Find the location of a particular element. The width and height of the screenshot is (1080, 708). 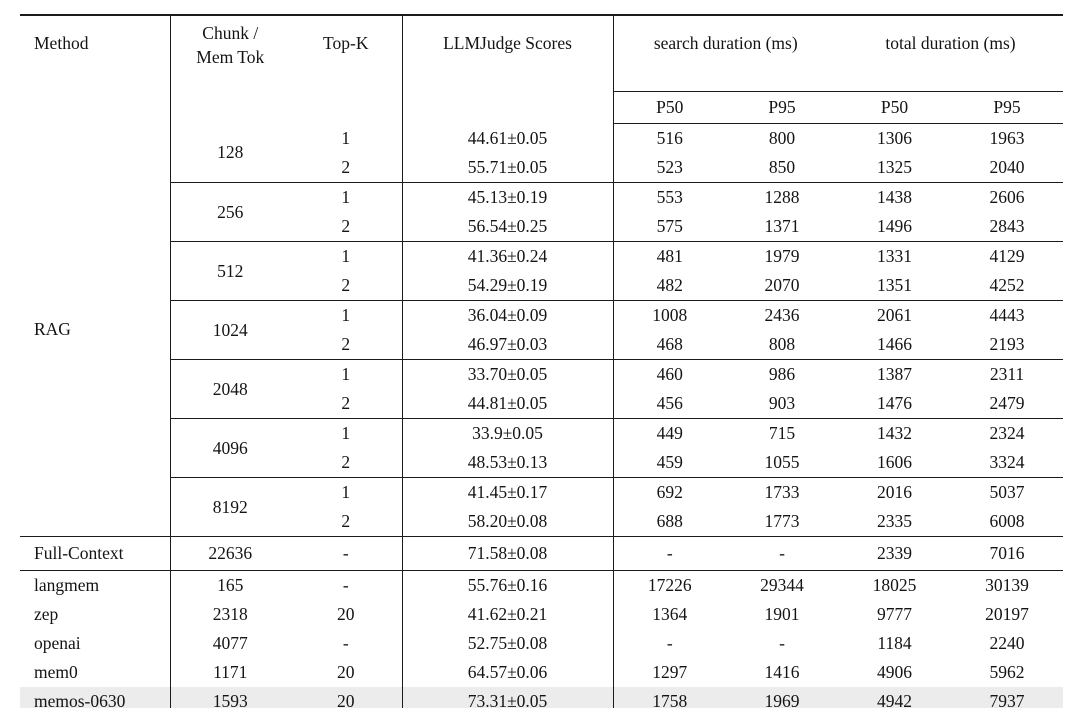

method-cell: openai is located at coordinates (95, 643).